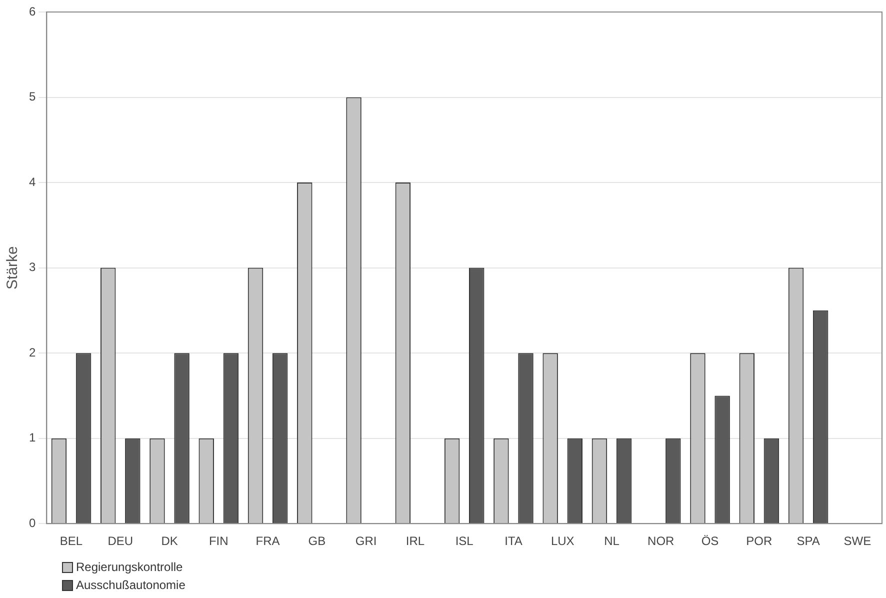  What do you see at coordinates (32, 437) in the screenshot?
I see `y-tick-label: 1` at bounding box center [32, 437].